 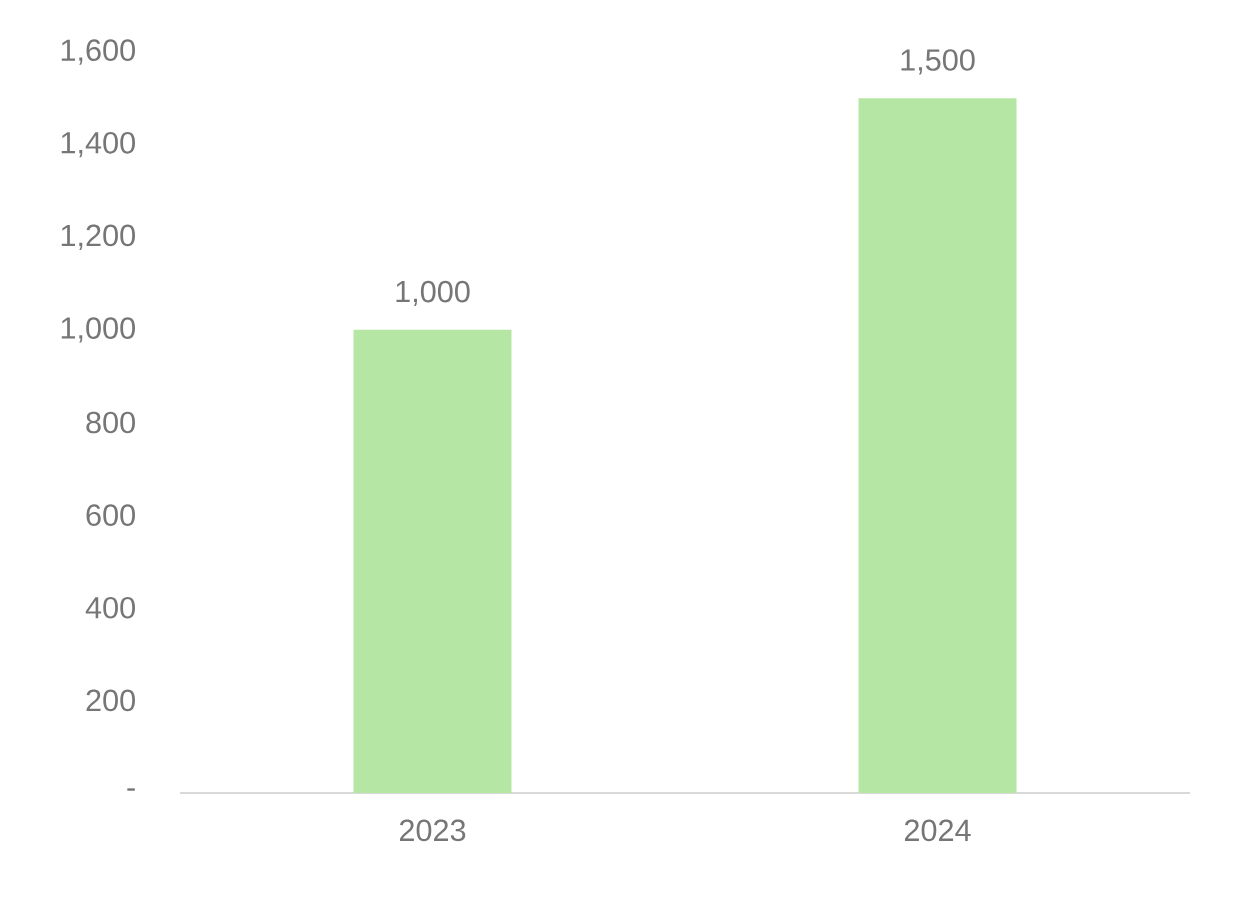 I want to click on x-tick-label: 2024, so click(x=937, y=830).